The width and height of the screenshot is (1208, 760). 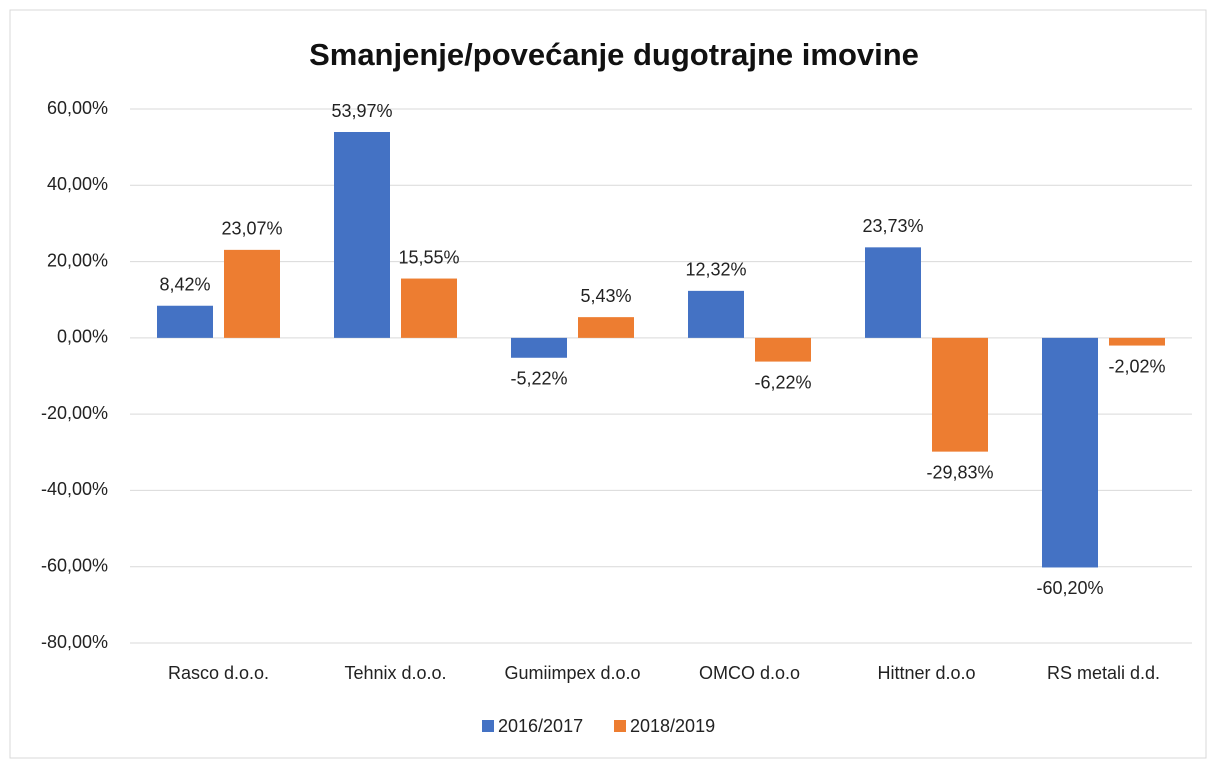 What do you see at coordinates (77, 108) in the screenshot?
I see `y-tick-label: 60,00%` at bounding box center [77, 108].